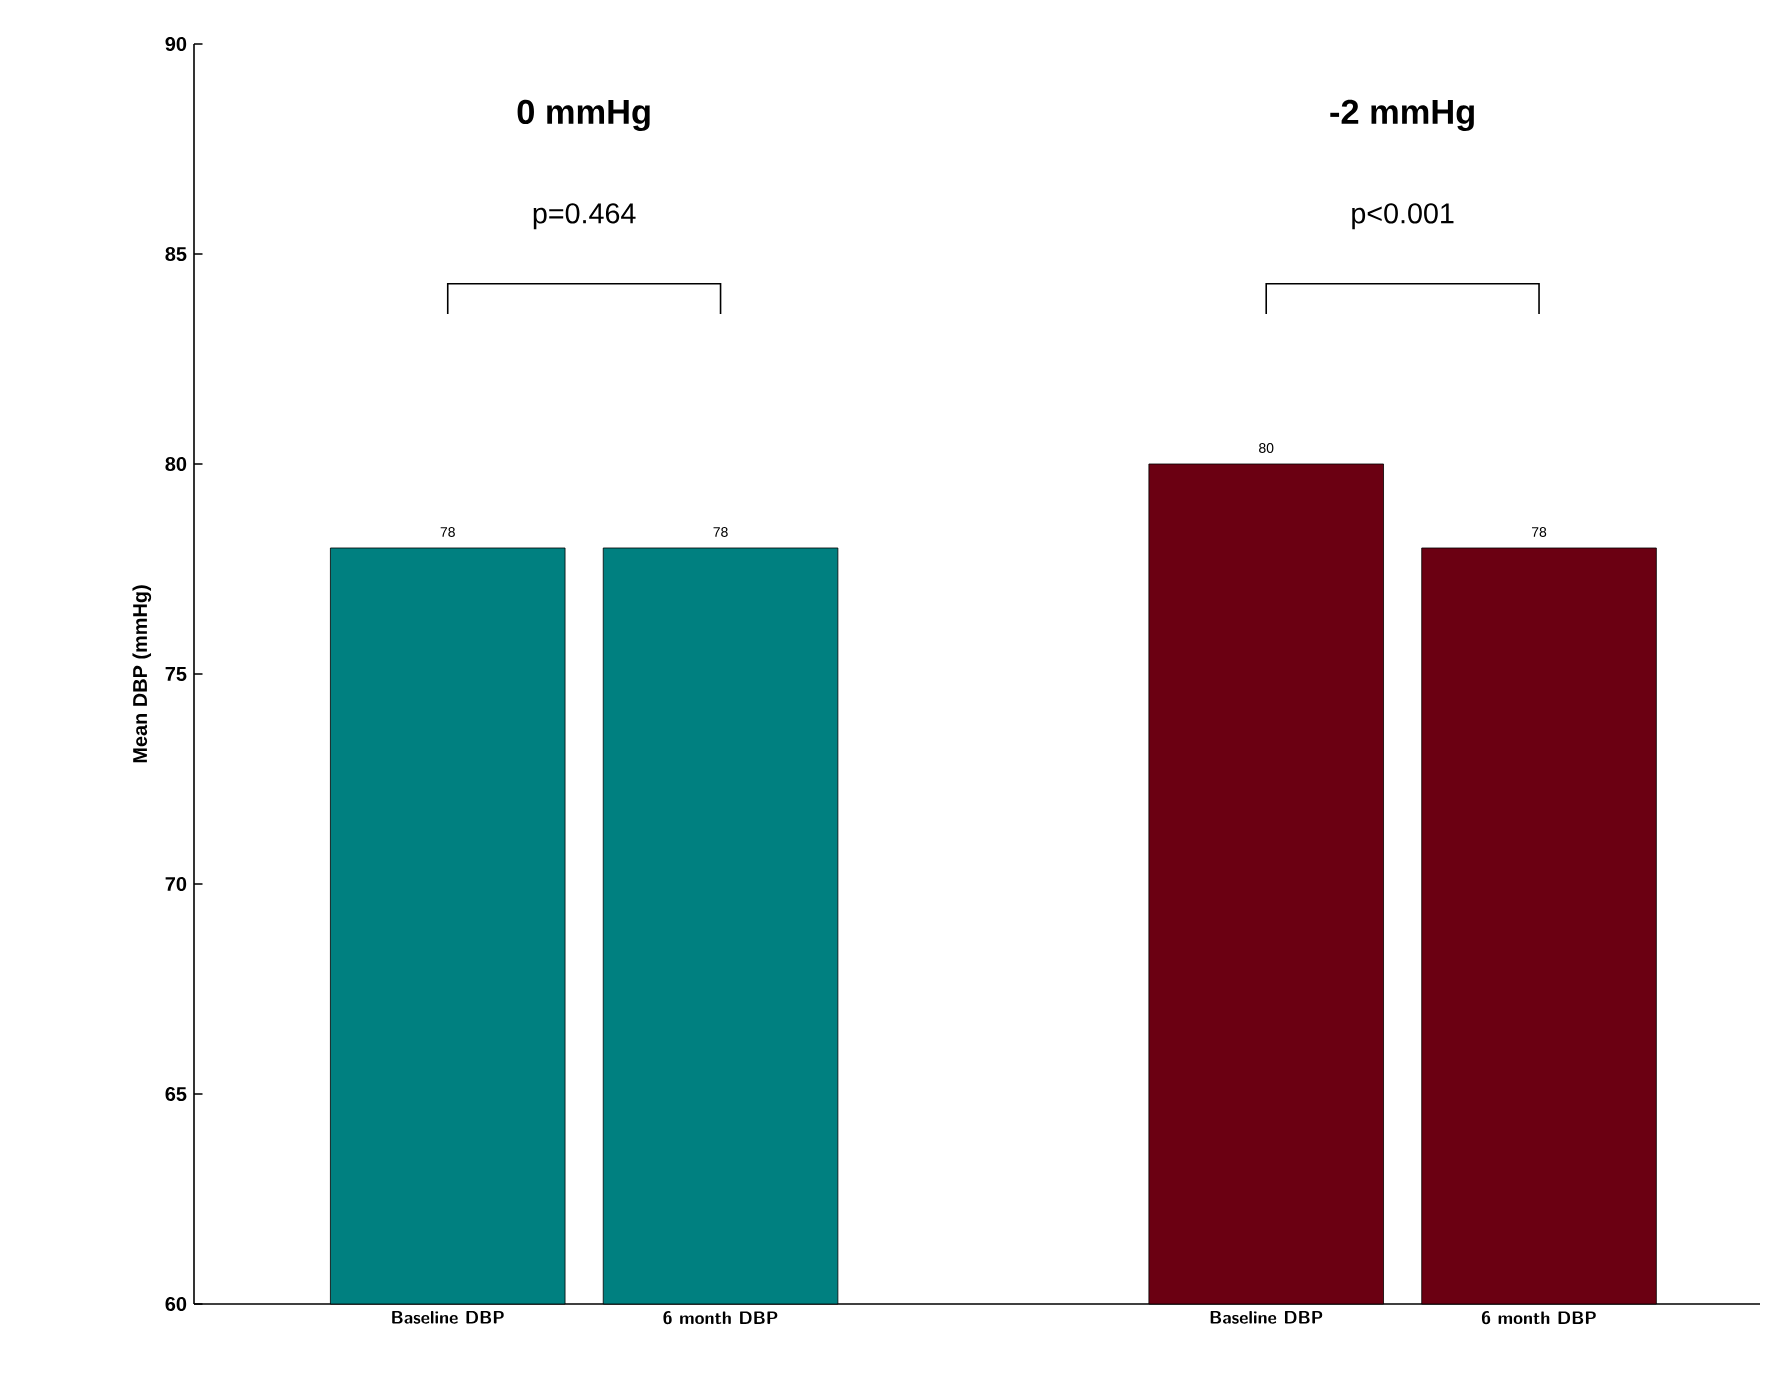 This screenshot has height=1374, width=1774. I want to click on annotation: p=0.464, so click(584, 216).